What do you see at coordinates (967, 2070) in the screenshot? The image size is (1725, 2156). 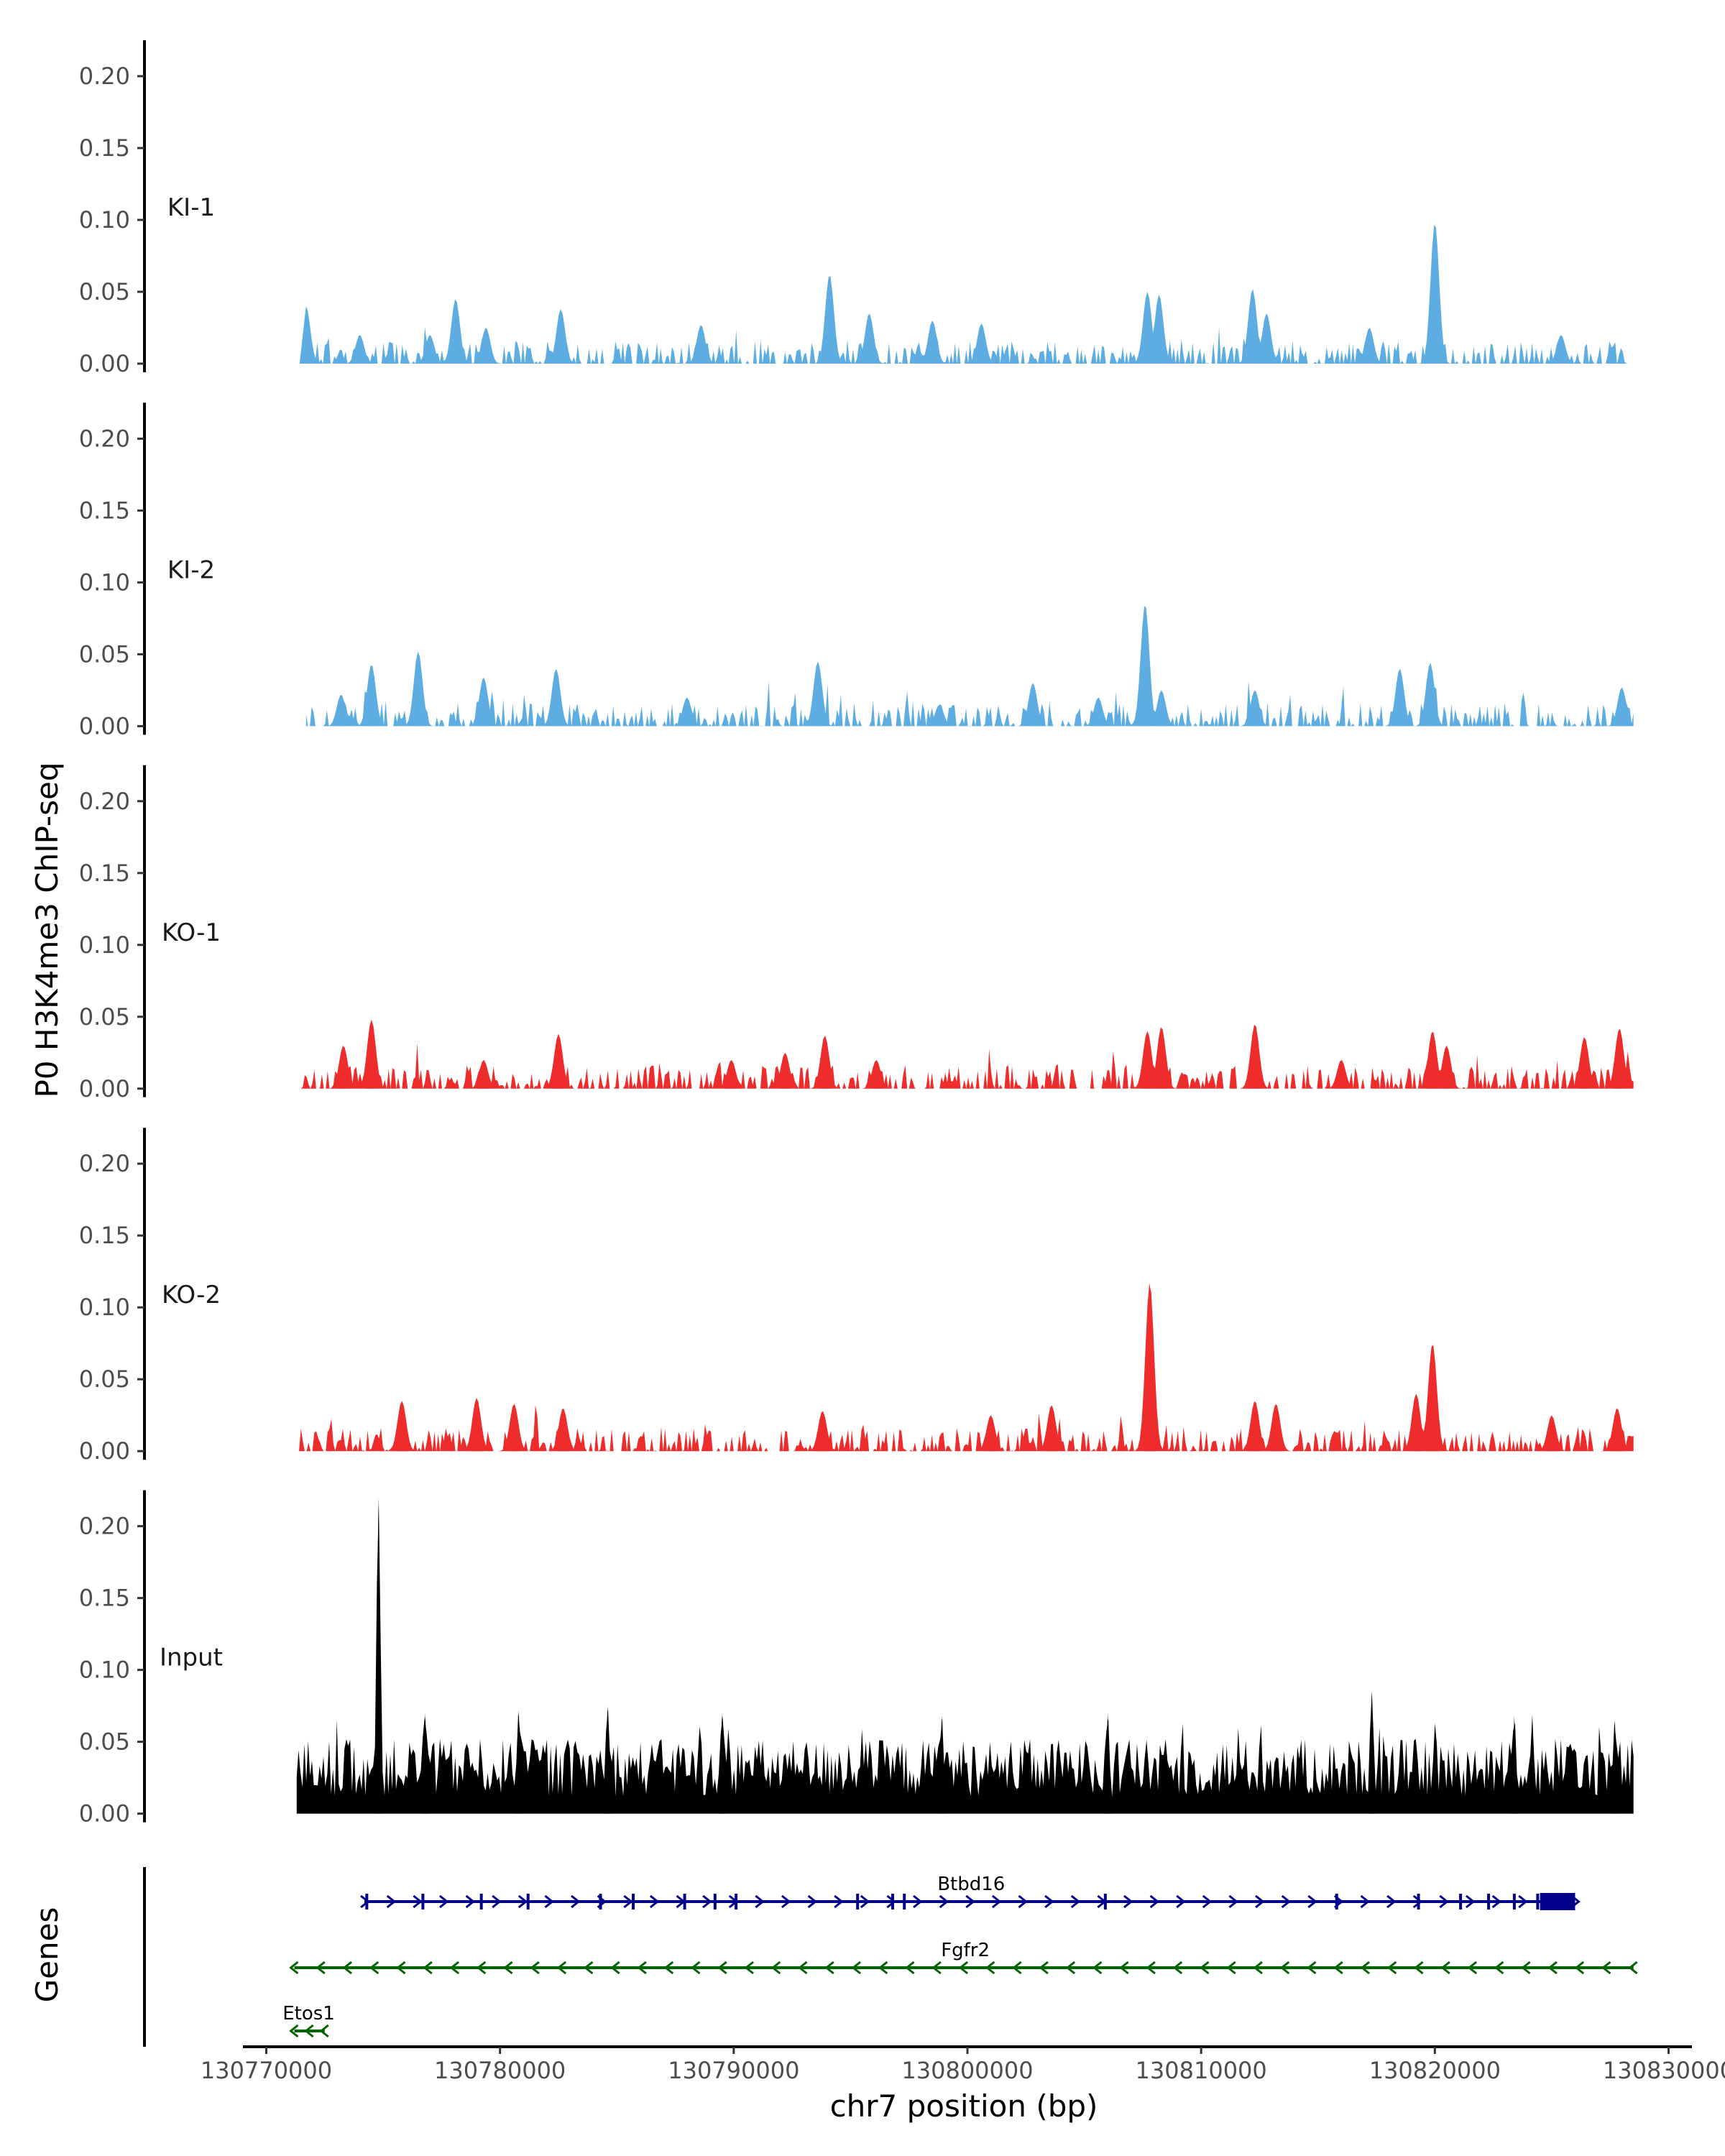 I see `x-tick-label: 130800000` at bounding box center [967, 2070].